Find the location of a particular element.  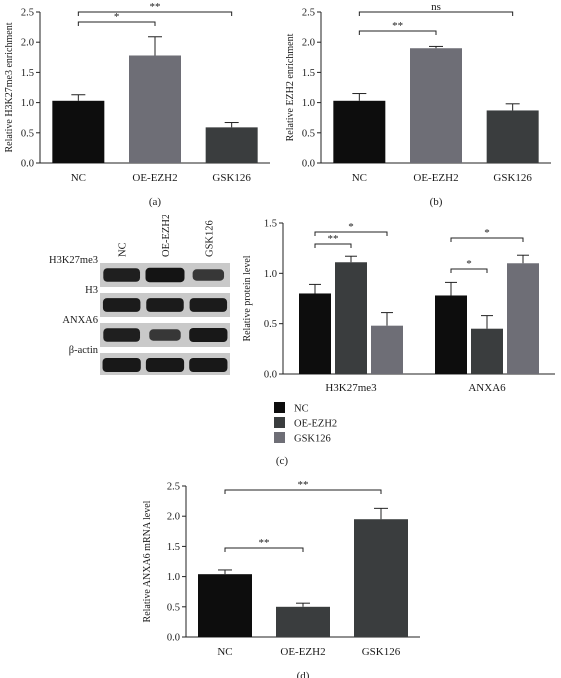

blot-column-label: GSK126 is located at coordinates (209, 238).